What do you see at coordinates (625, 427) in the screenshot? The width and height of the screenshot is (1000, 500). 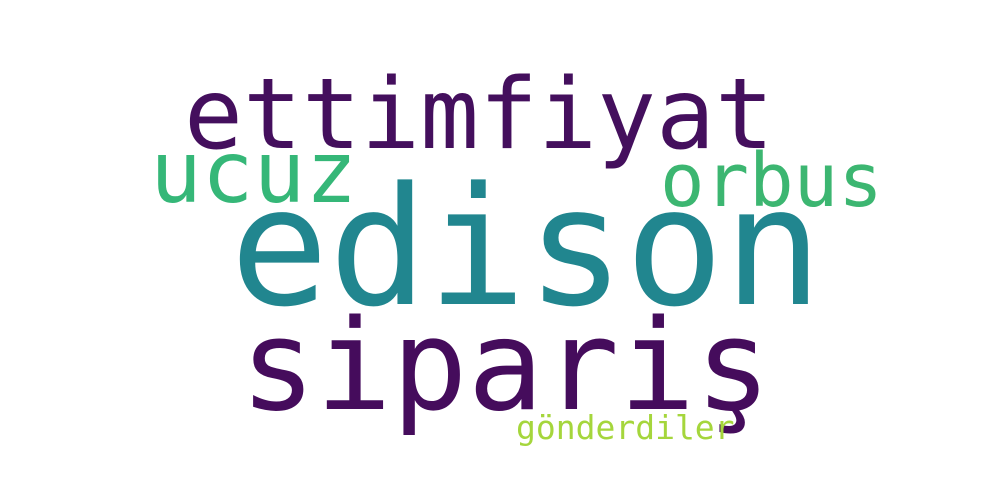 I see `word-gonderdiler: gönderdiler` at bounding box center [625, 427].